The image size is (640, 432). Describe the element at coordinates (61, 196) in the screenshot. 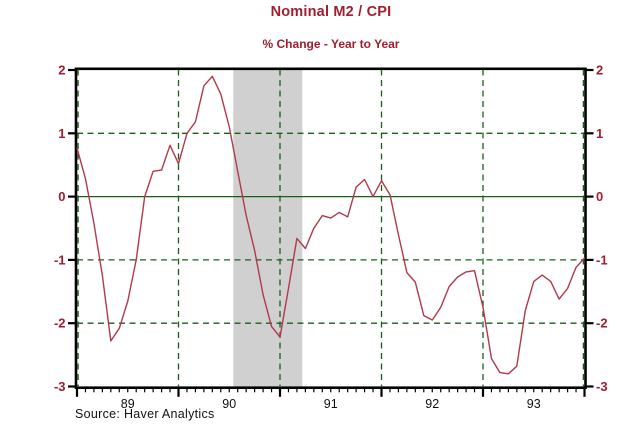

I see `y-tick-label-left: 0` at that location.